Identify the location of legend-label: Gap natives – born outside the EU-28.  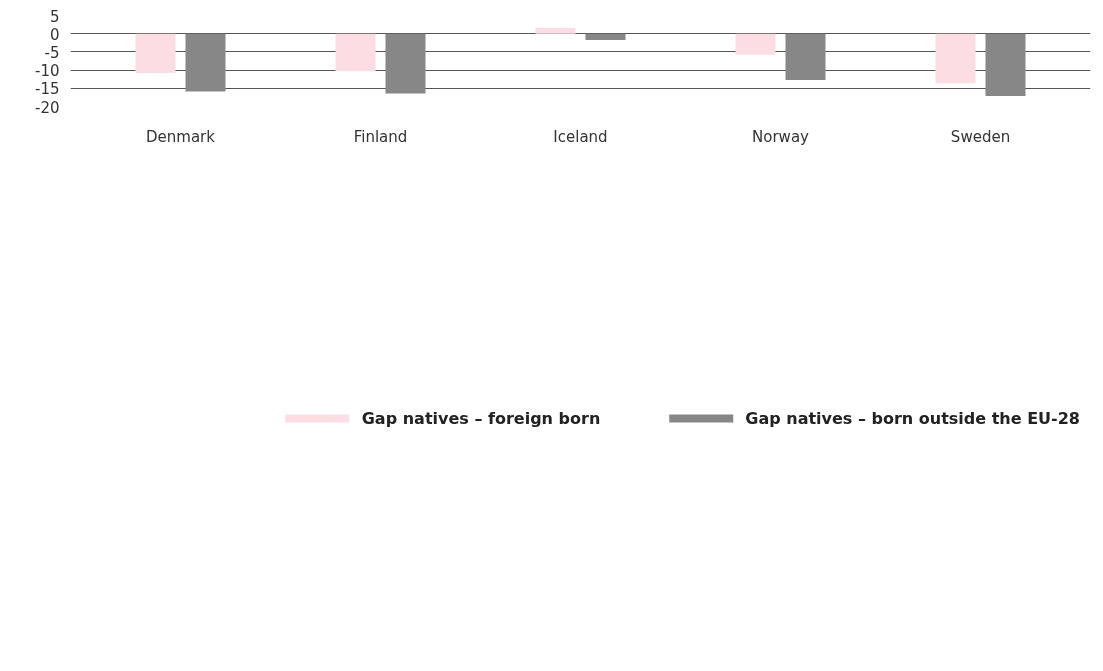
(912, 418).